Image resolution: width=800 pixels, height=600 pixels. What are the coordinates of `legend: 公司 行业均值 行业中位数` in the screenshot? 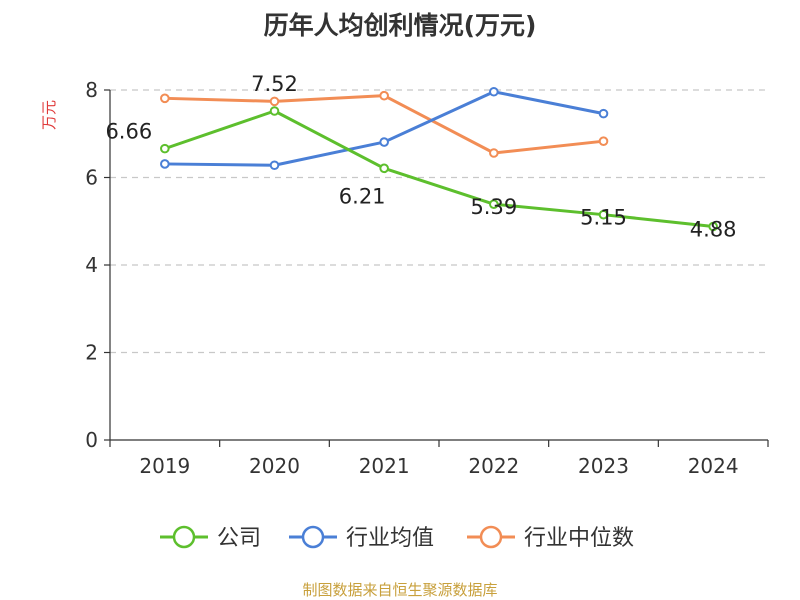 It's located at (397, 538).